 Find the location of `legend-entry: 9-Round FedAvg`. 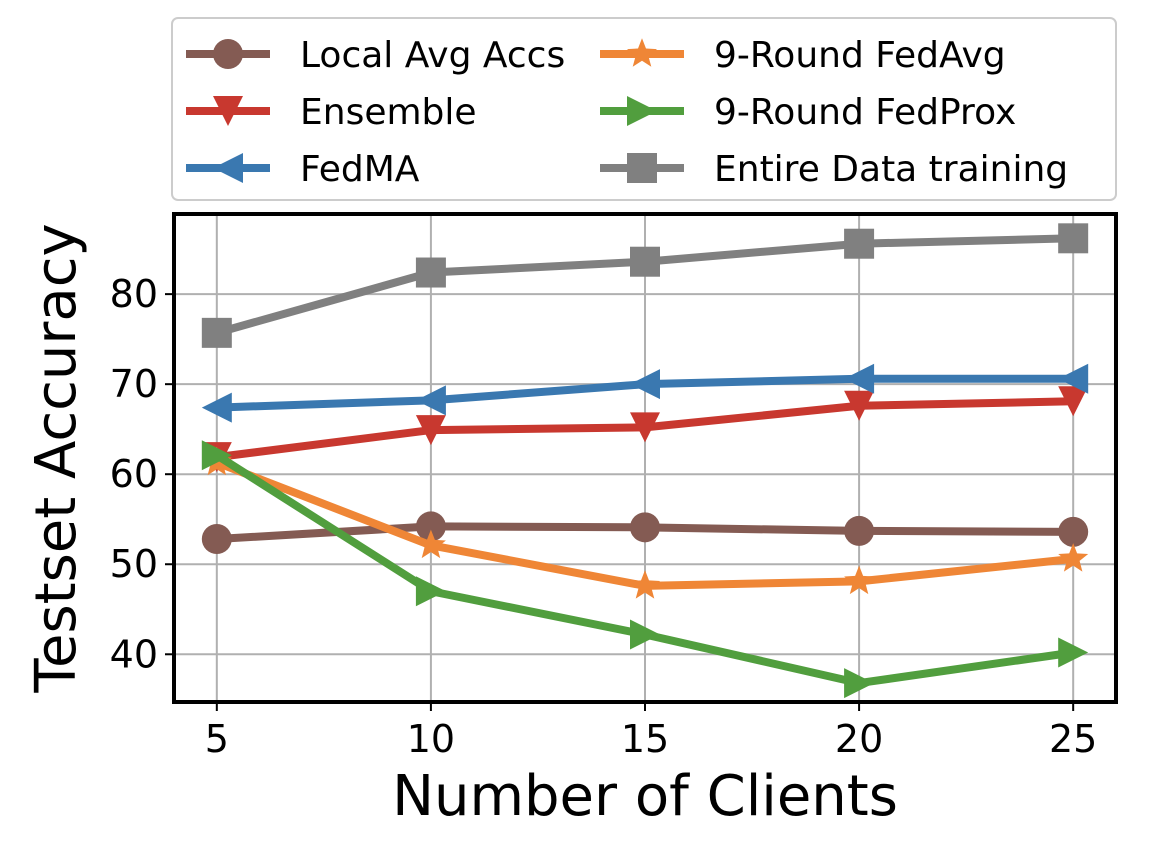

legend-entry: 9-Round FedAvg is located at coordinates (803, 55).